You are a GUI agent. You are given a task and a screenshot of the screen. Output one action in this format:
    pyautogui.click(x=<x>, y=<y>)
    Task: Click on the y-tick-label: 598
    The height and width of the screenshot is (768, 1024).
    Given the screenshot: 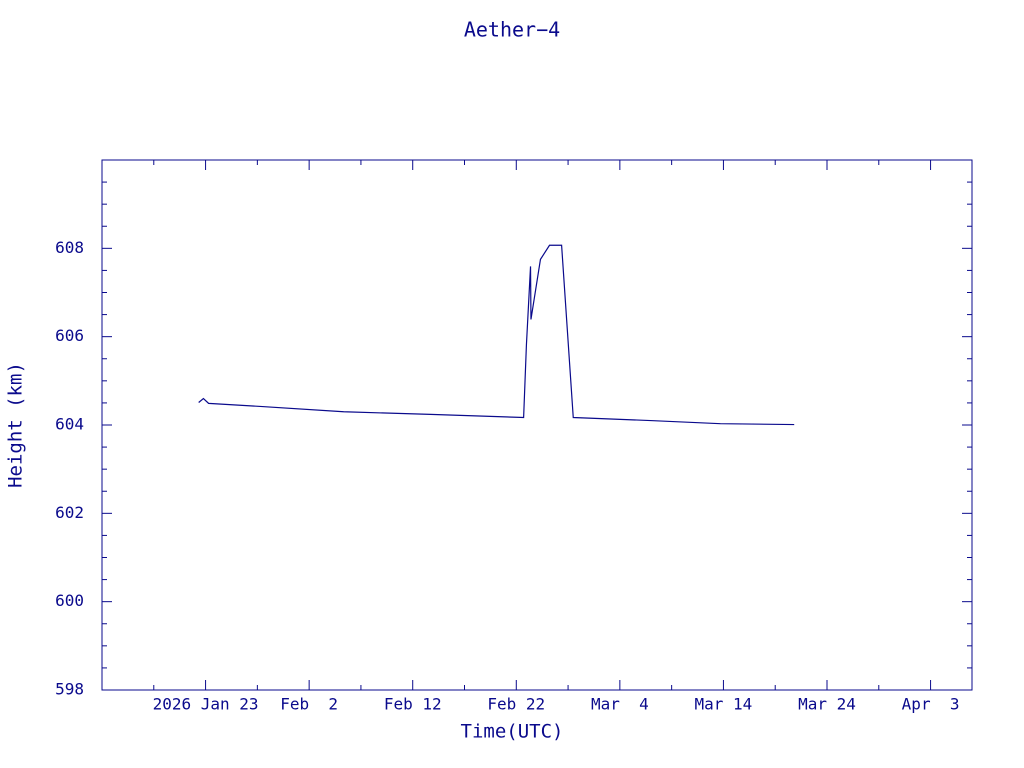 What is the action you would take?
    pyautogui.click(x=69, y=689)
    